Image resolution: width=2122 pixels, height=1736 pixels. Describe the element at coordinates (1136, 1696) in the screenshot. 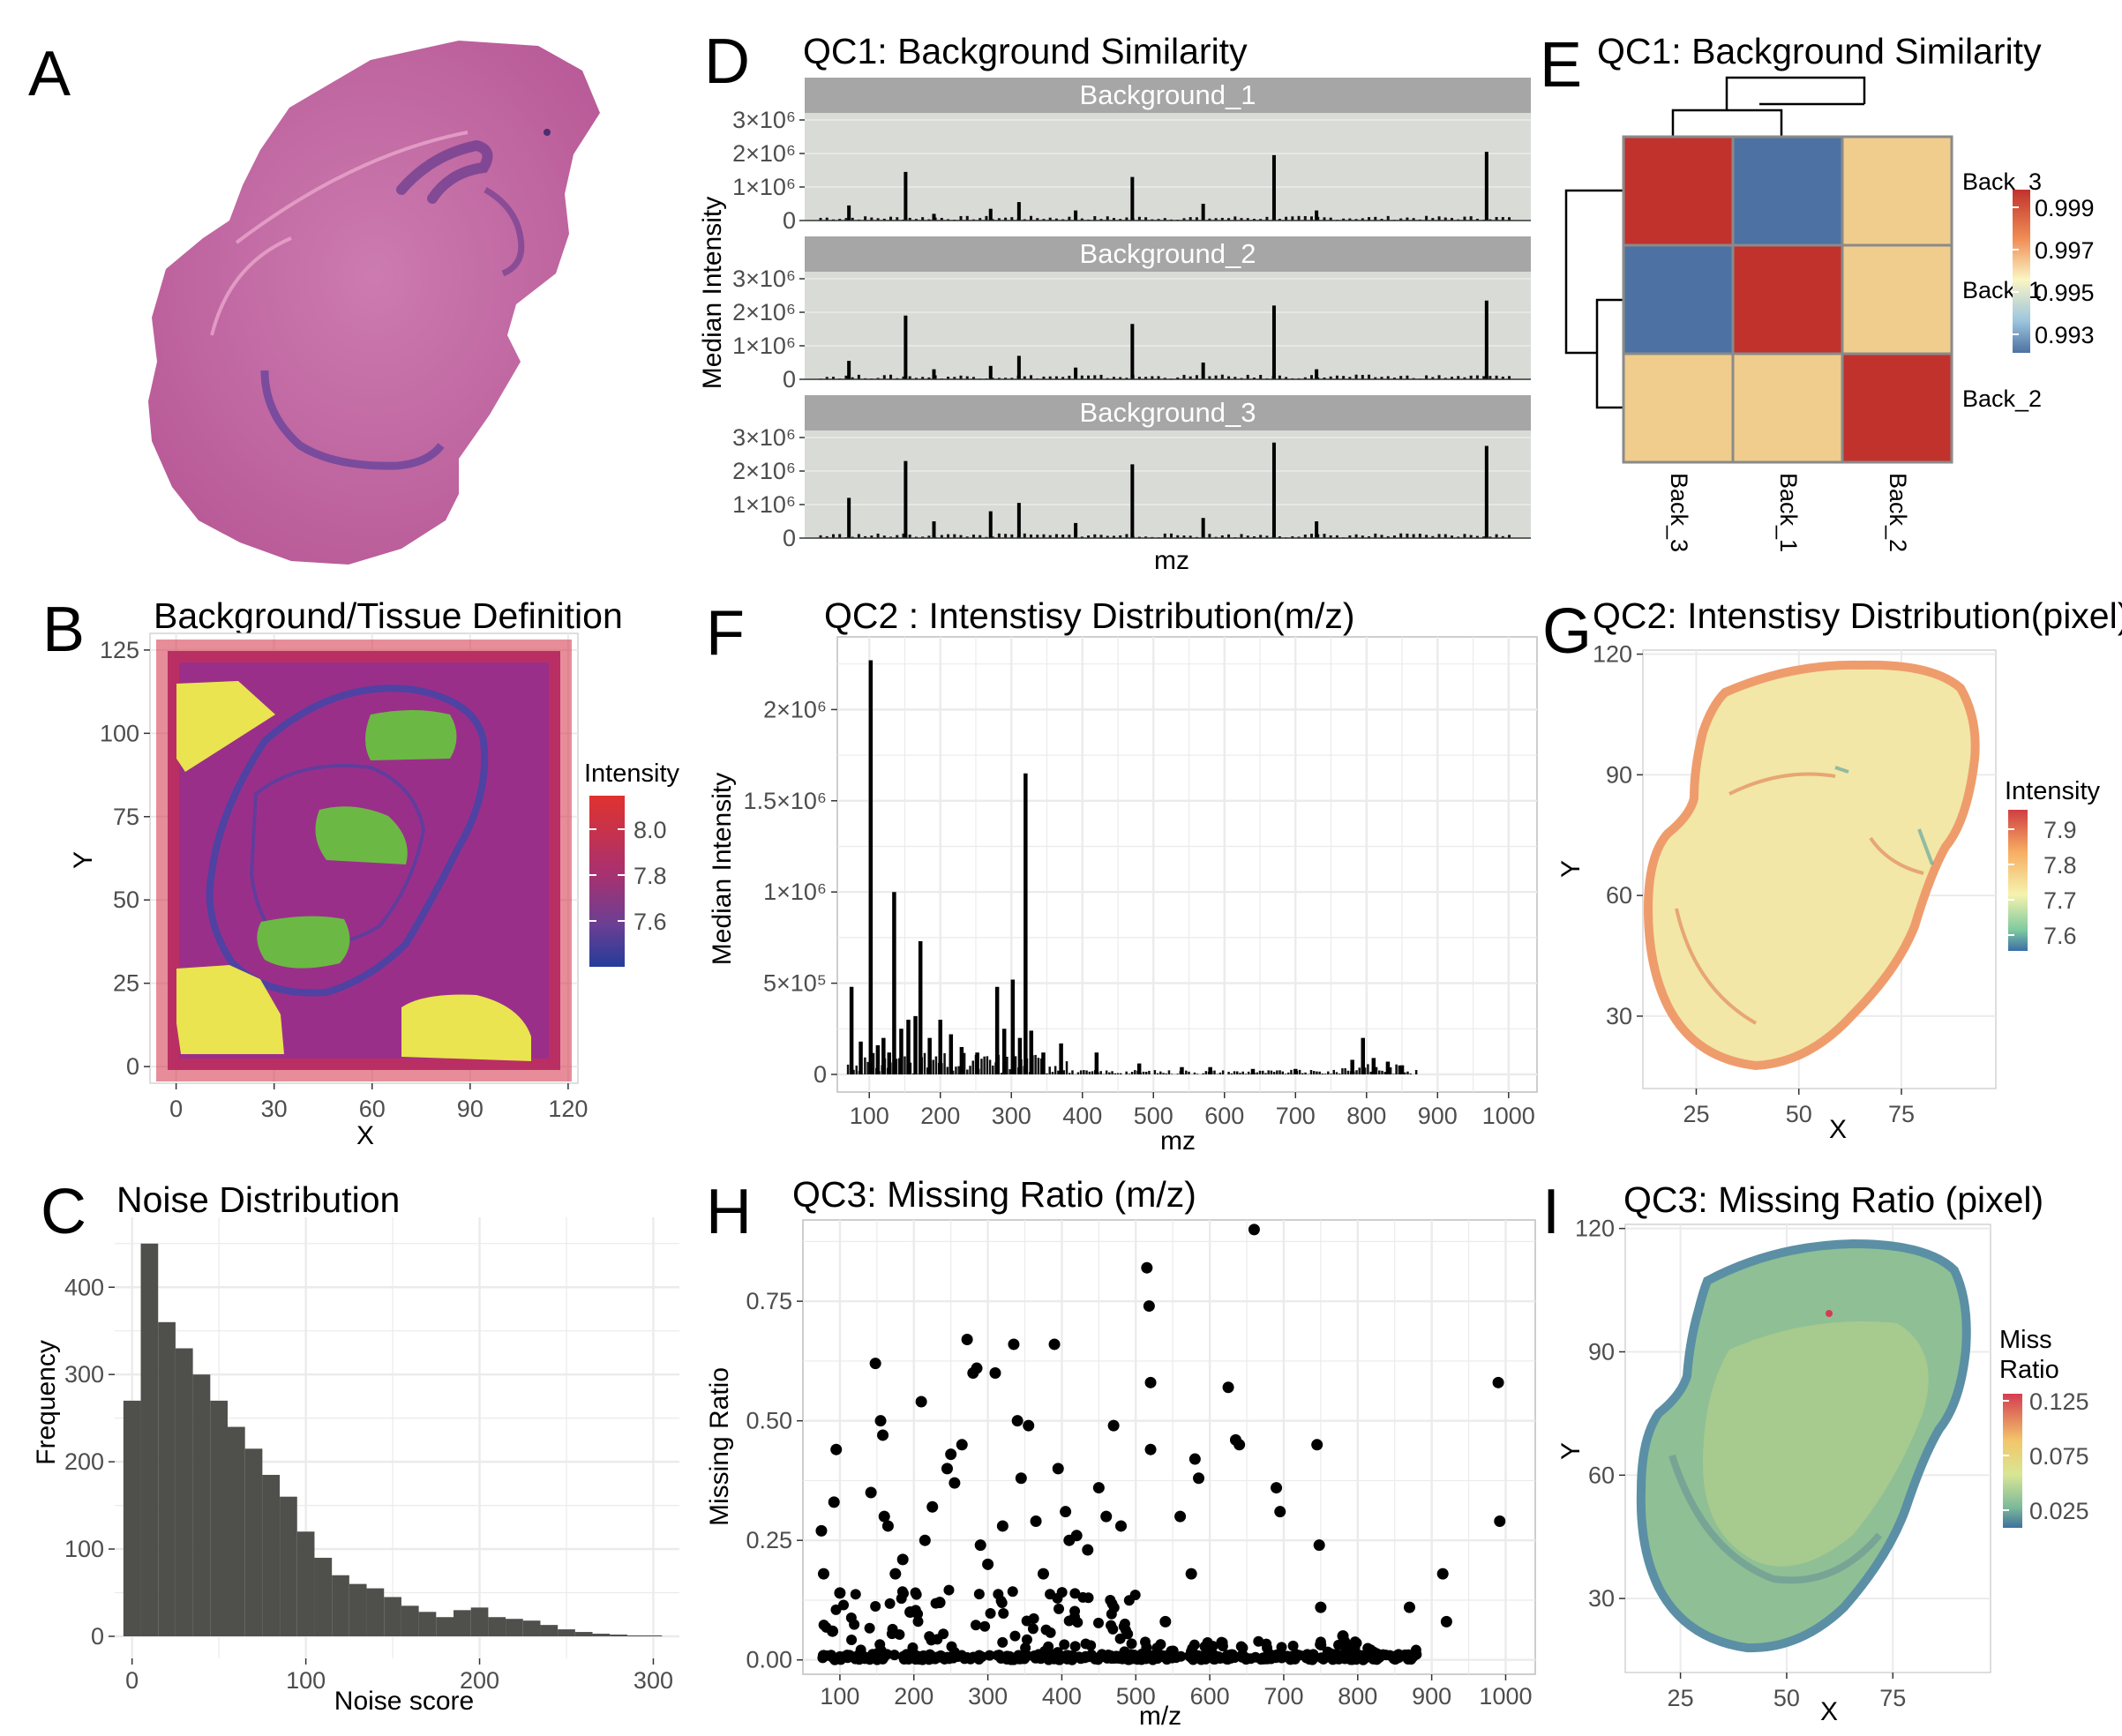

I see `xtick-label-h-4: 500` at that location.